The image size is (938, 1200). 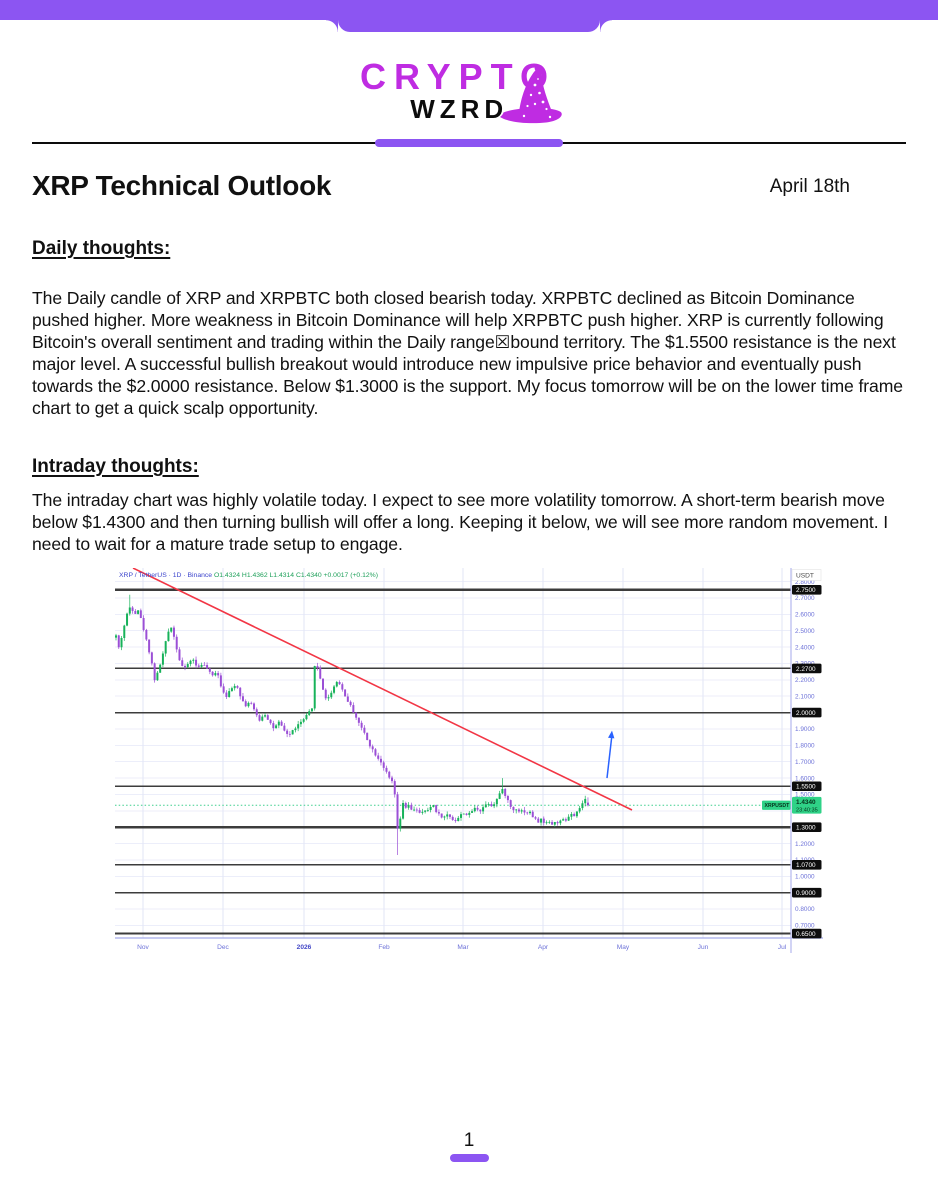 What do you see at coordinates (469, 186) in the screenshot?
I see `title-row: XRP Technical Outlook April 18th` at bounding box center [469, 186].